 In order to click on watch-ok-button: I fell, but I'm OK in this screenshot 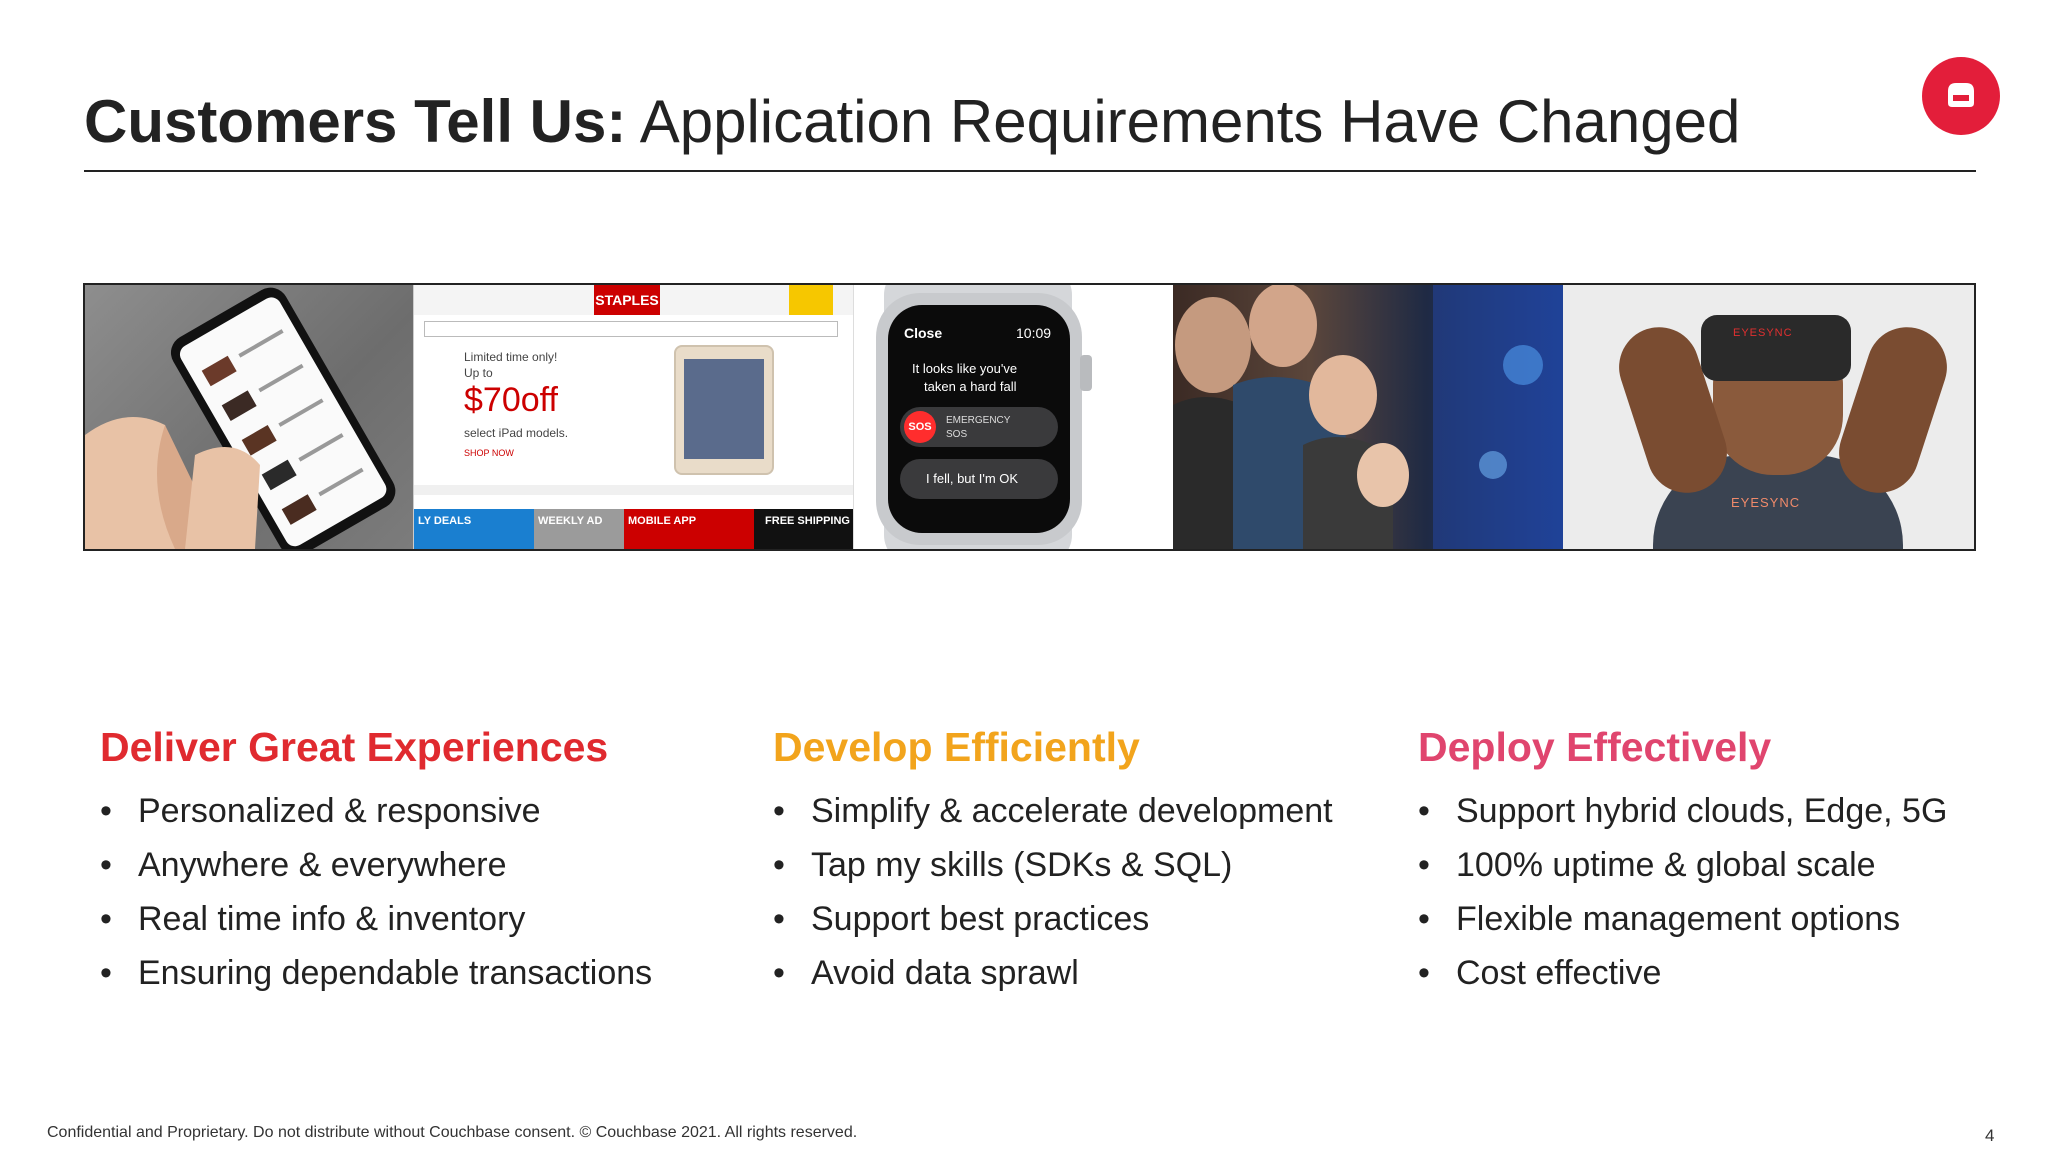, I will do `click(972, 478)`.